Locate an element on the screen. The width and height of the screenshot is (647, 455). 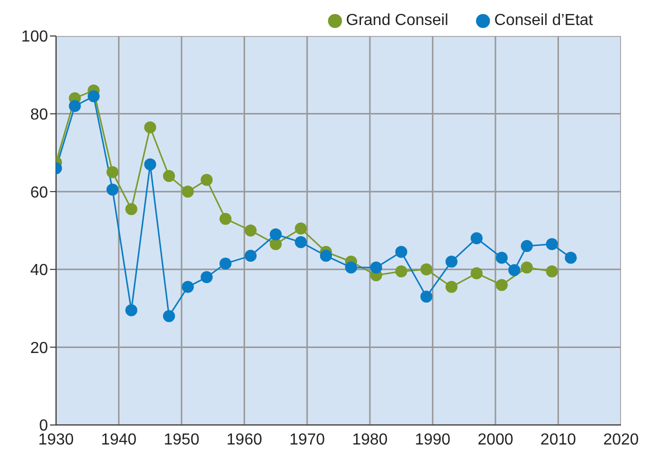
y-tick-label: 40 is located at coordinates (39, 271).